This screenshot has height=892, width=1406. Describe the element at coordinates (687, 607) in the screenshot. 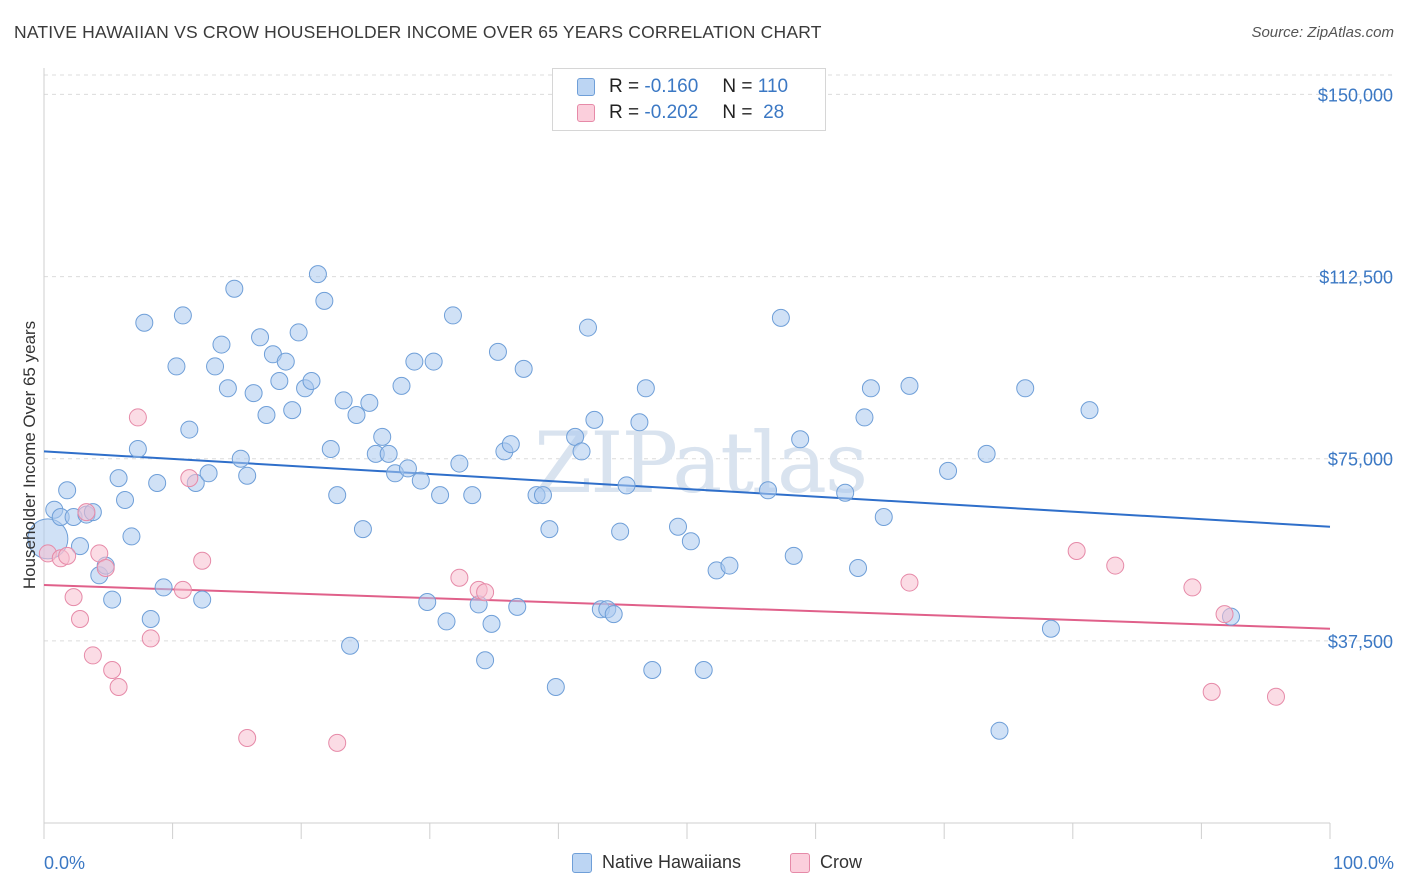

I see `trend-line-crow` at that location.